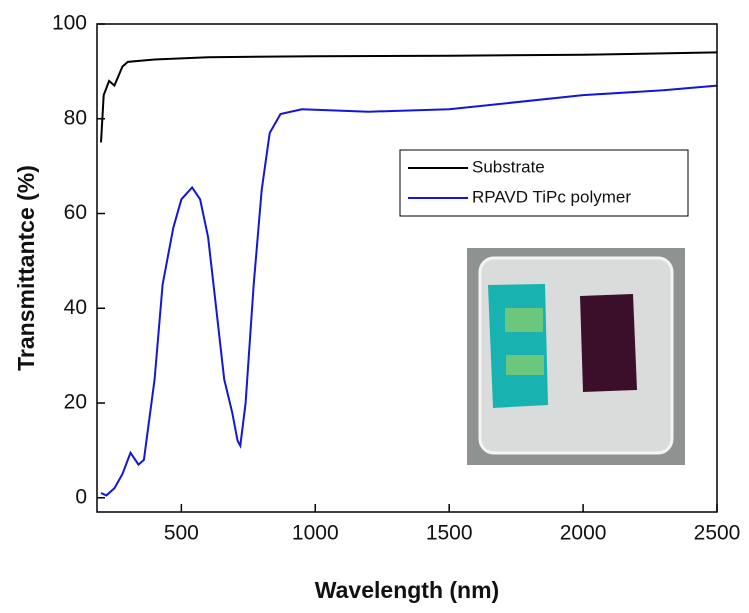 The width and height of the screenshot is (749, 613). I want to click on y-tick-label: 0, so click(81, 496).